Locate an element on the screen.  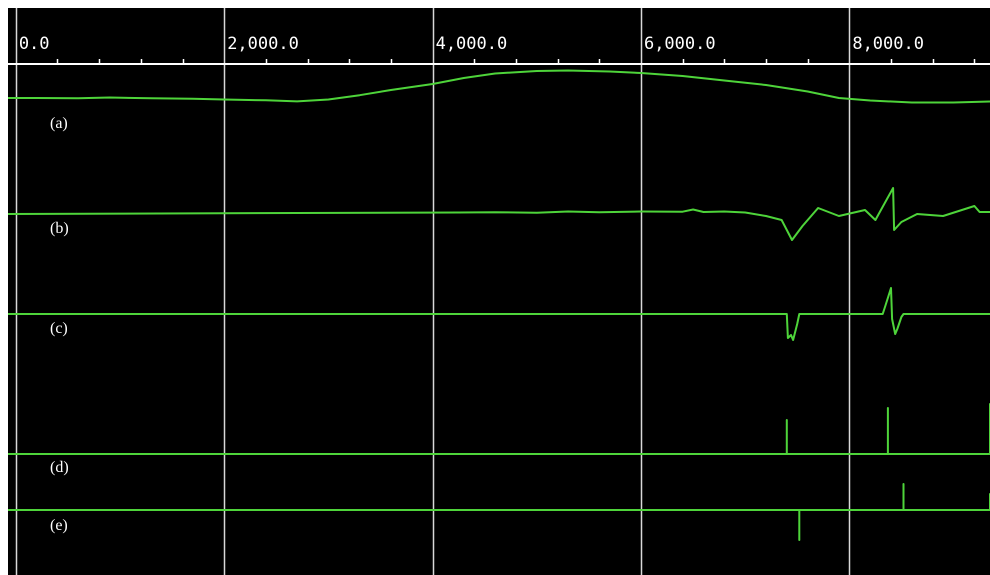
ruler-tick-label-0: 0.0 is located at coordinates (34, 44).